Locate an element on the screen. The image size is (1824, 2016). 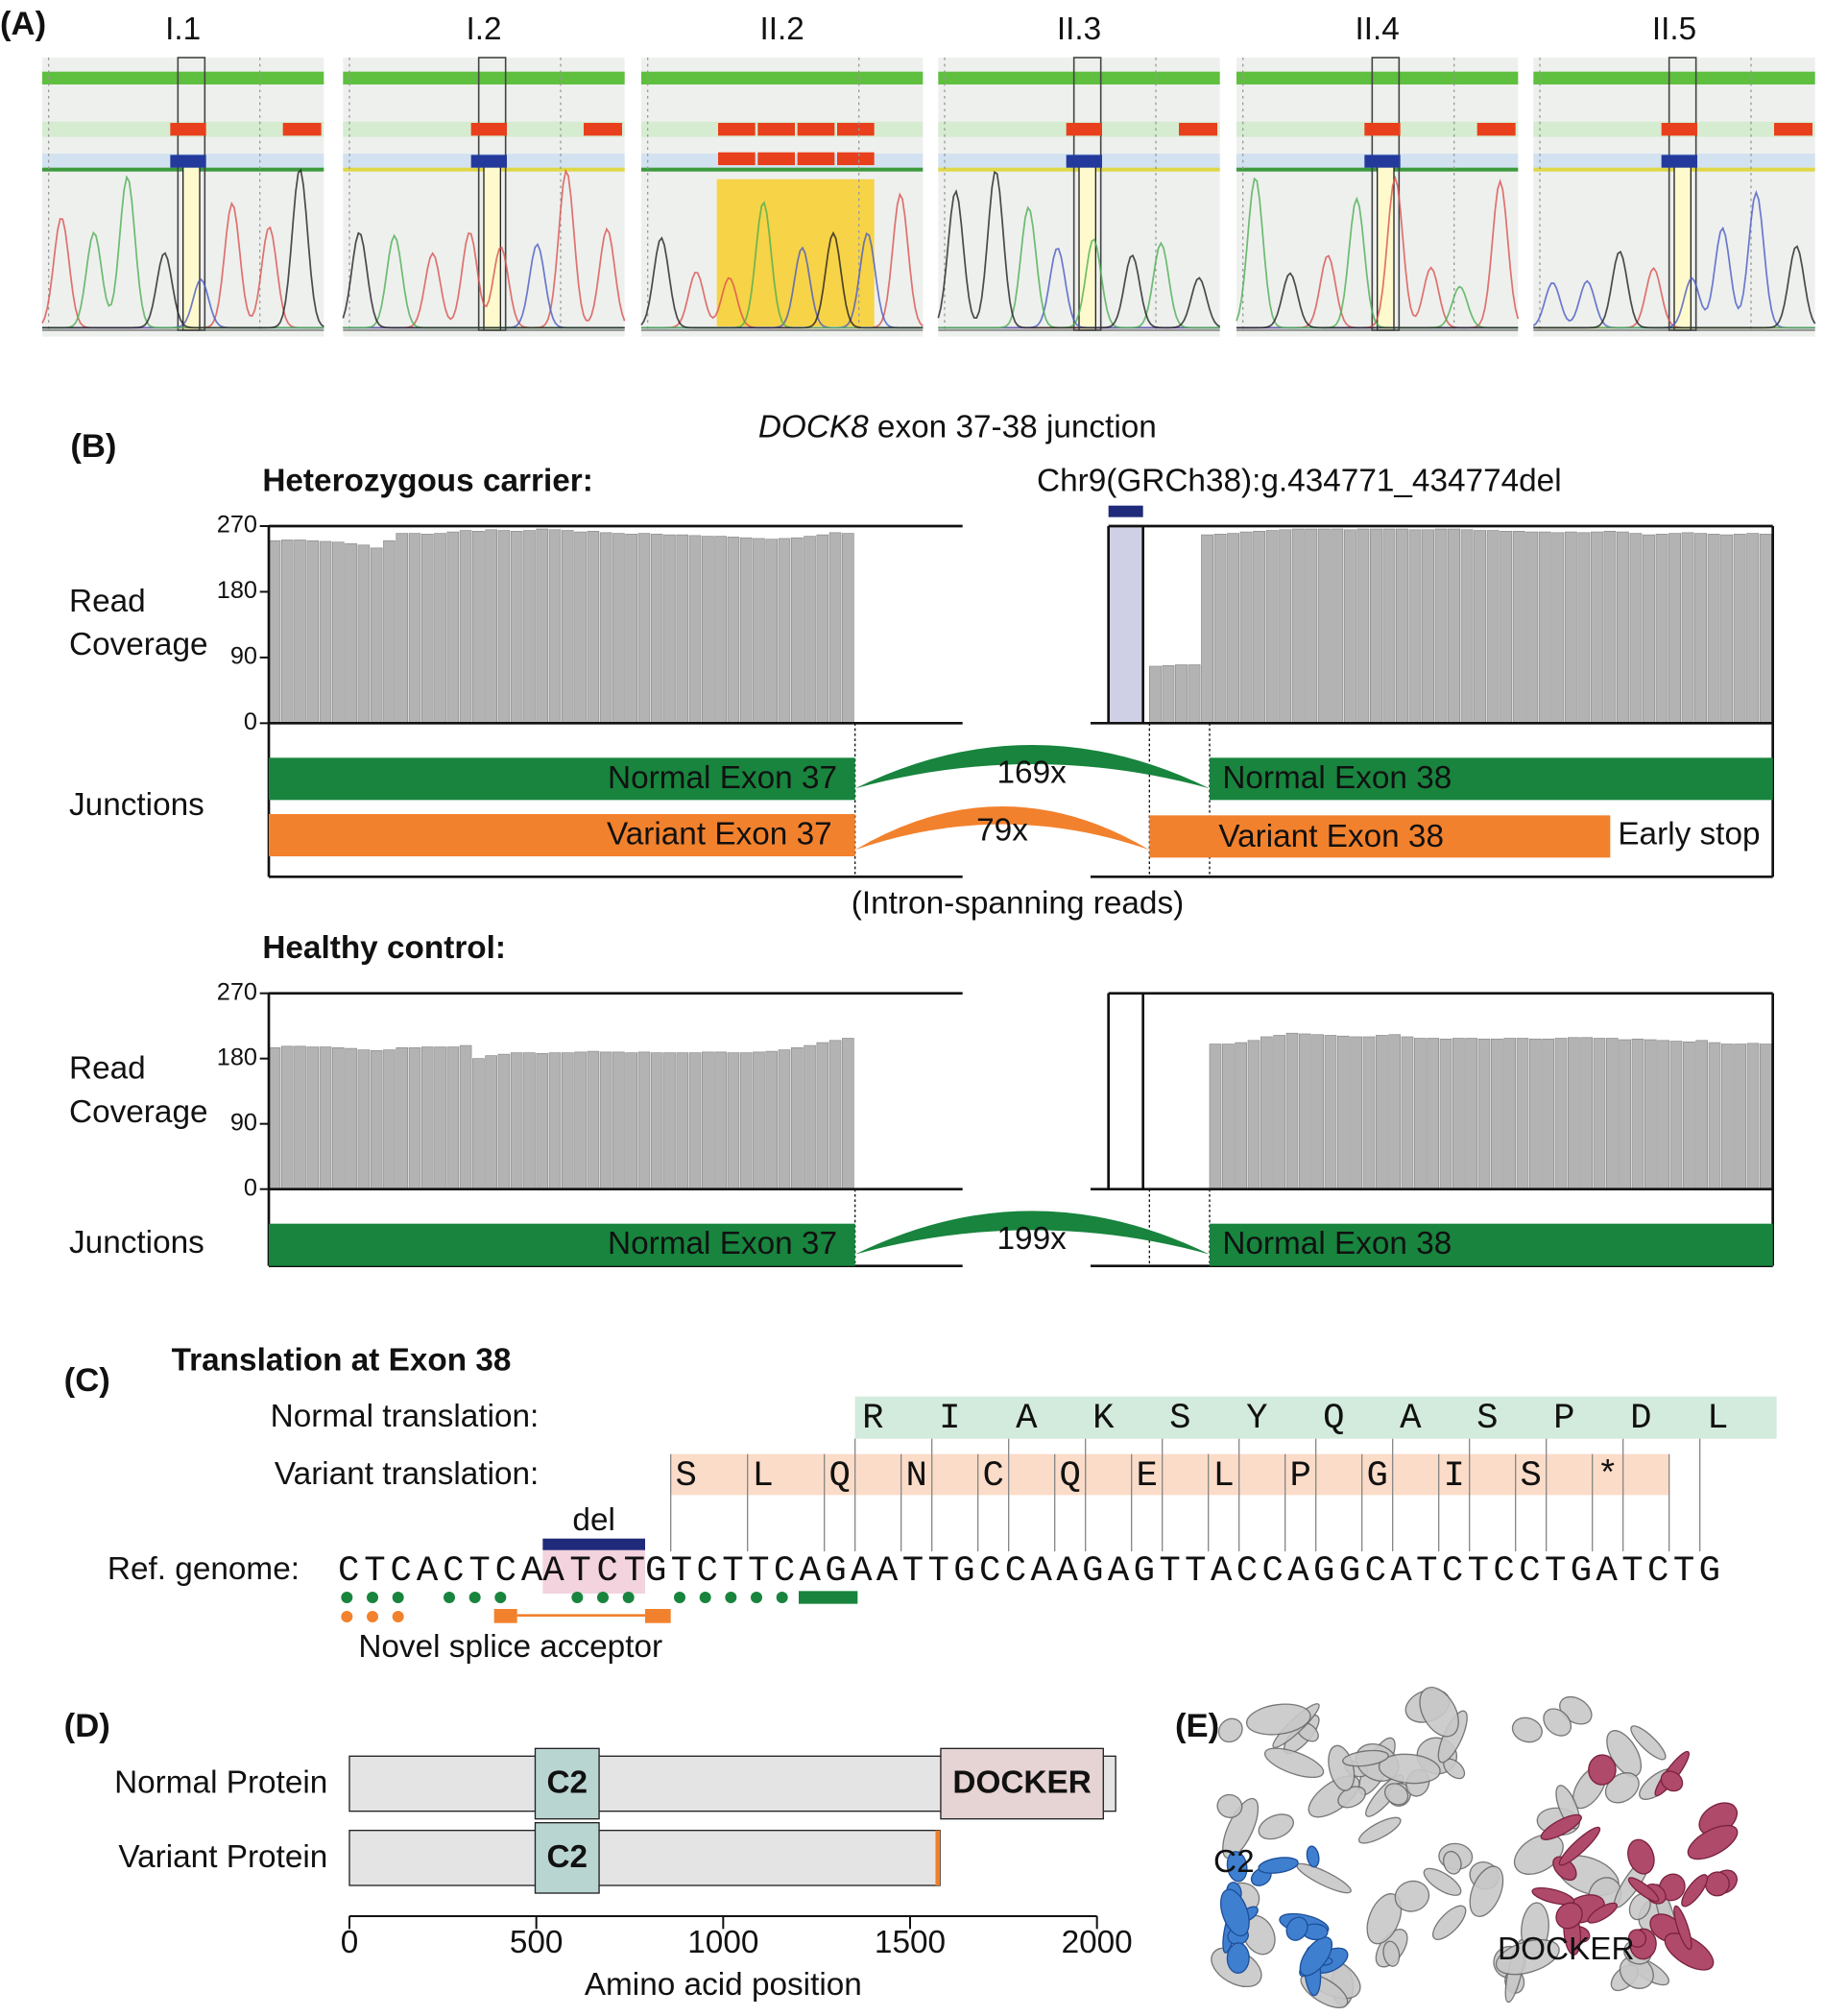
amino-acid: K is located at coordinates (1103, 1419).